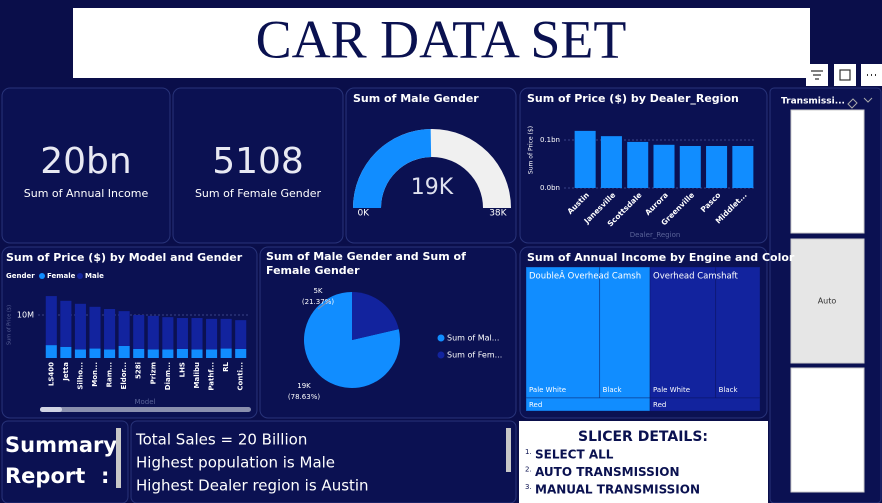 The width and height of the screenshot is (882, 503). What do you see at coordinates (547, 390) in the screenshot?
I see `cell-label: Pale White` at bounding box center [547, 390].